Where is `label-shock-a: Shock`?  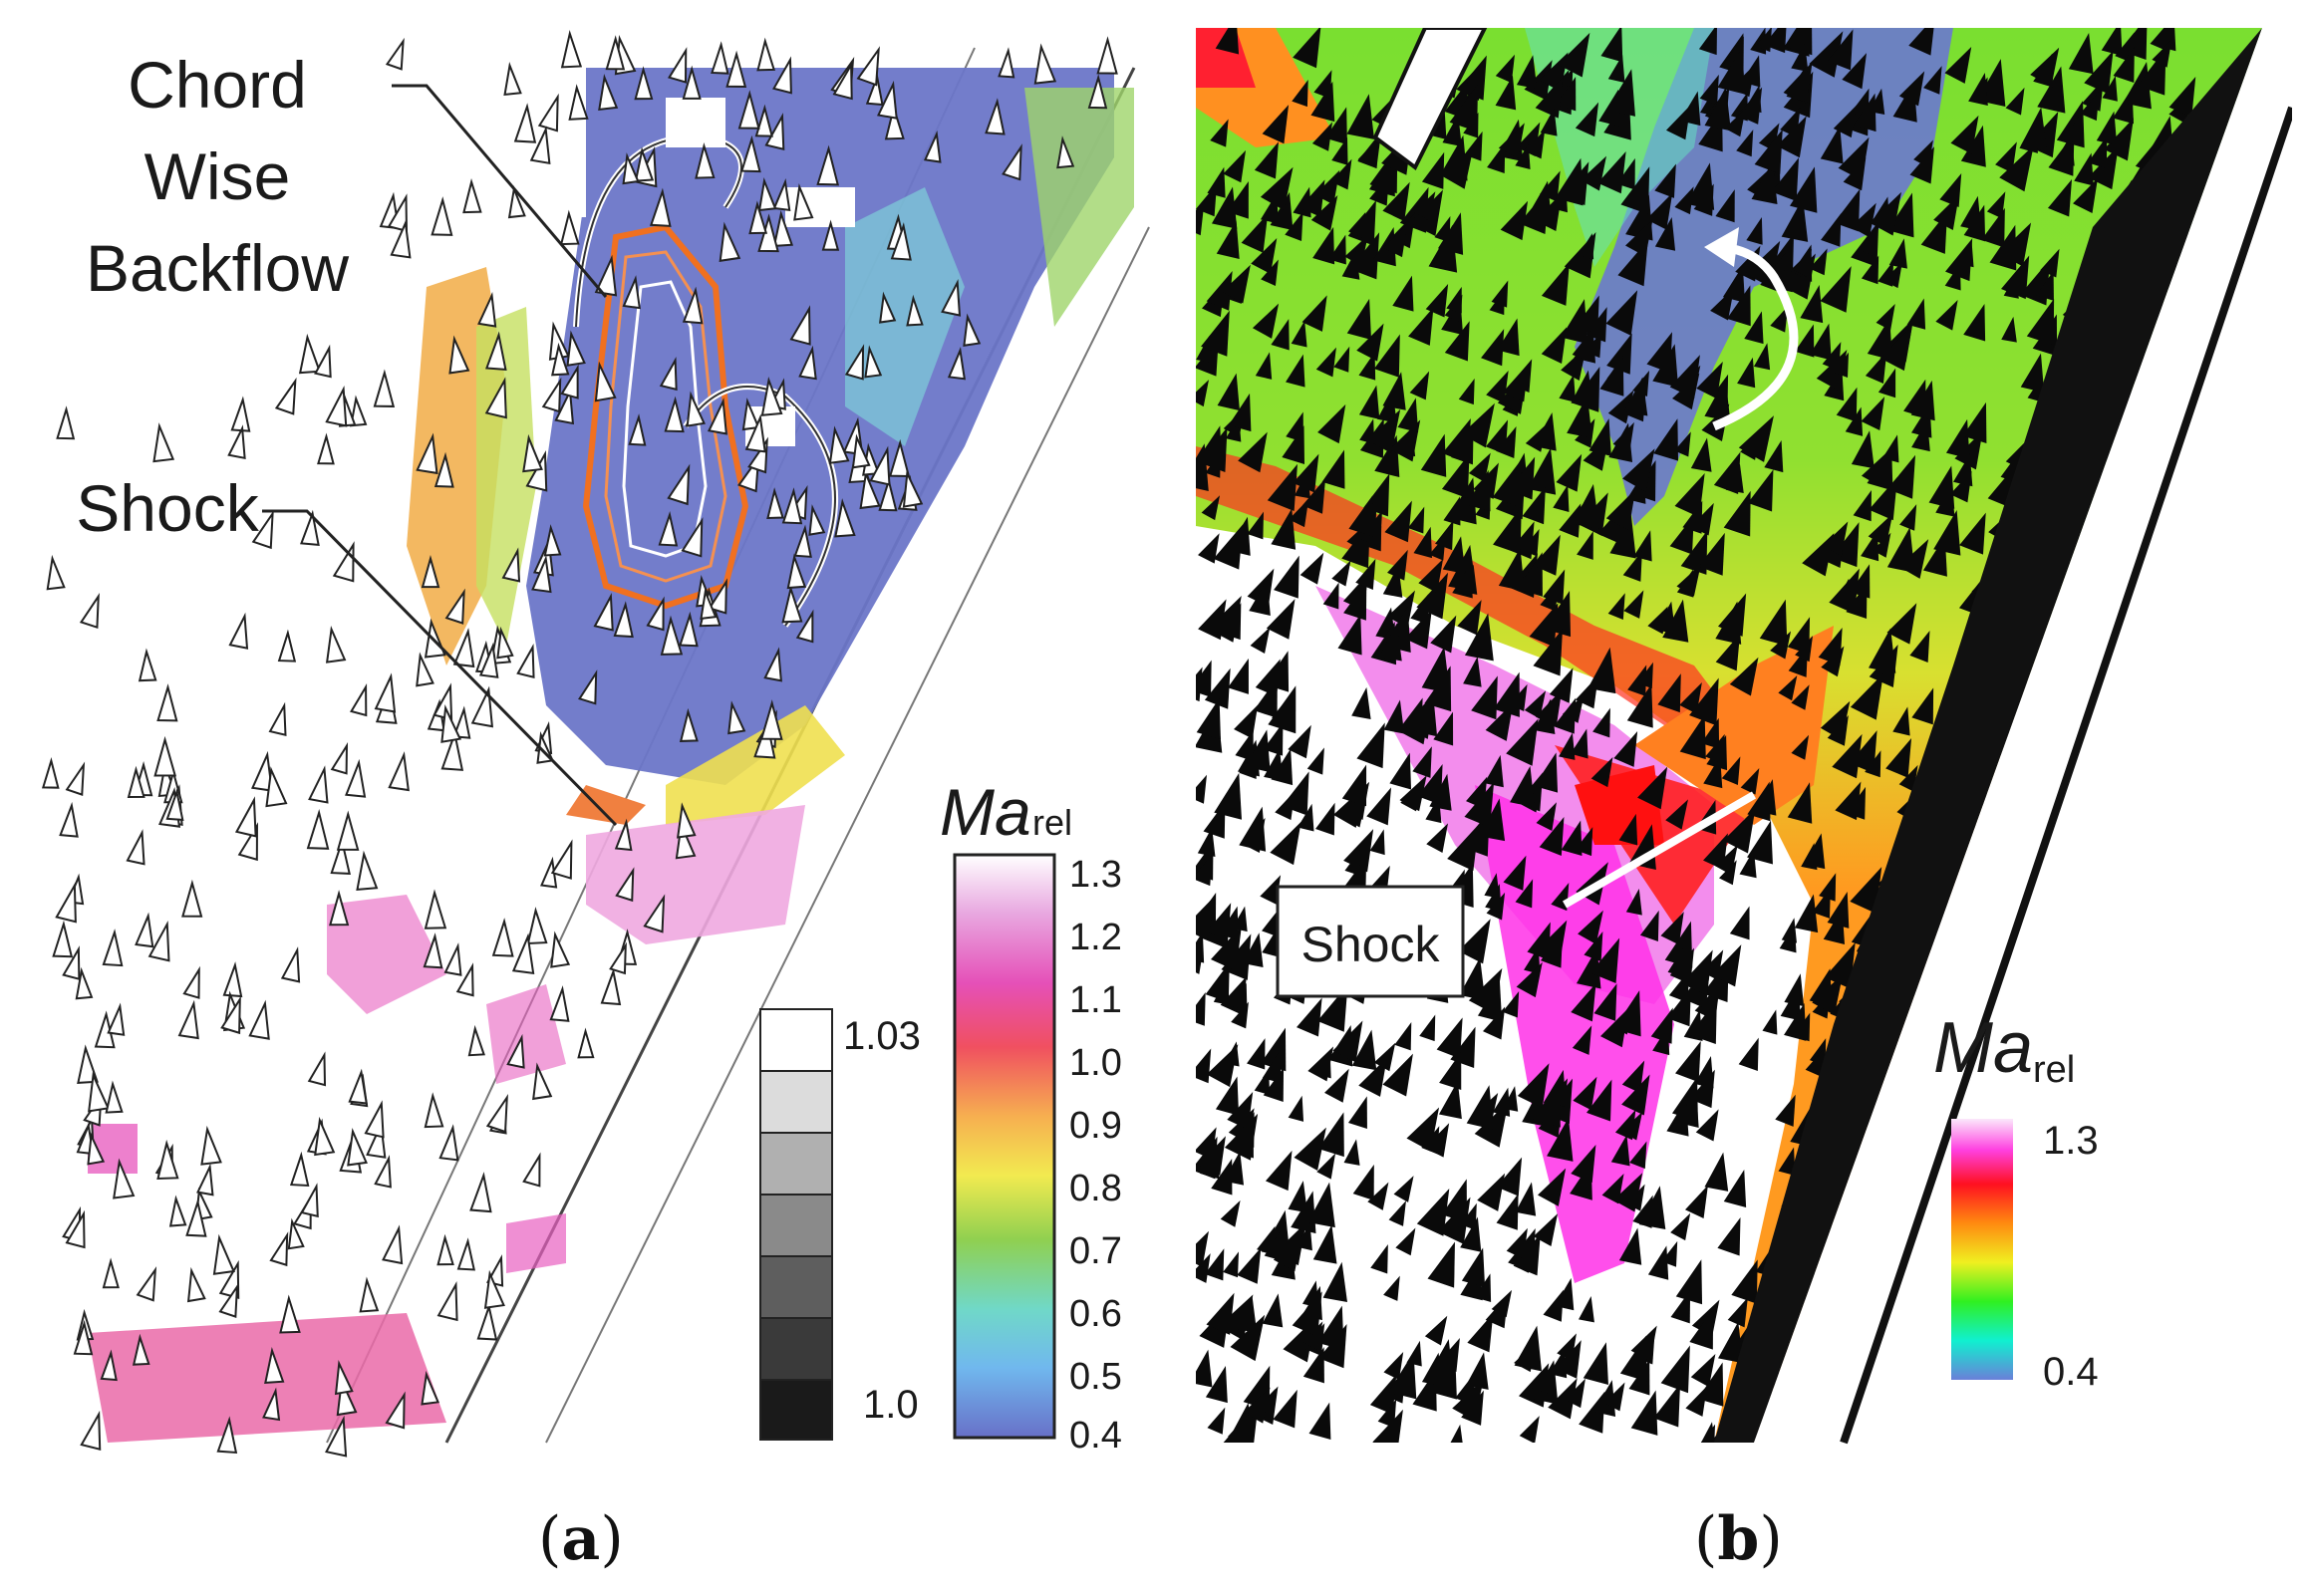
label-shock-a: Shock is located at coordinates (167, 508).